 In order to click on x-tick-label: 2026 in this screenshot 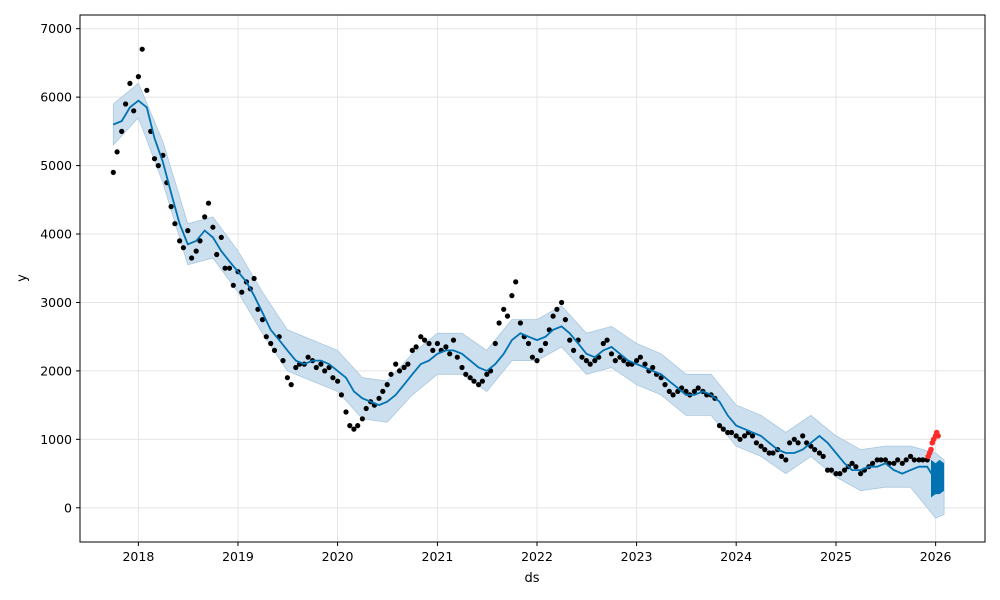, I will do `click(936, 556)`.